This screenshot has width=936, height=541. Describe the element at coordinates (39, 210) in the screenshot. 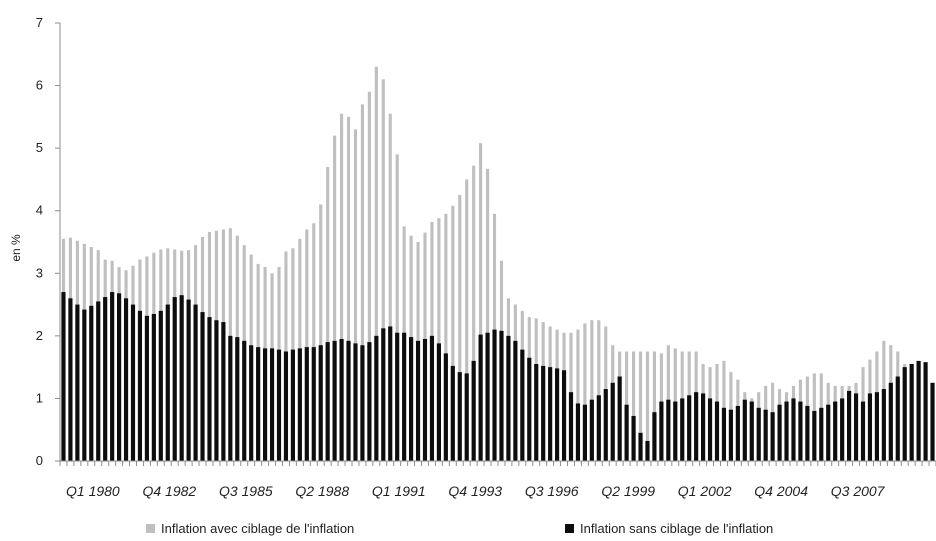

I see `y-tick-label: 4` at that location.